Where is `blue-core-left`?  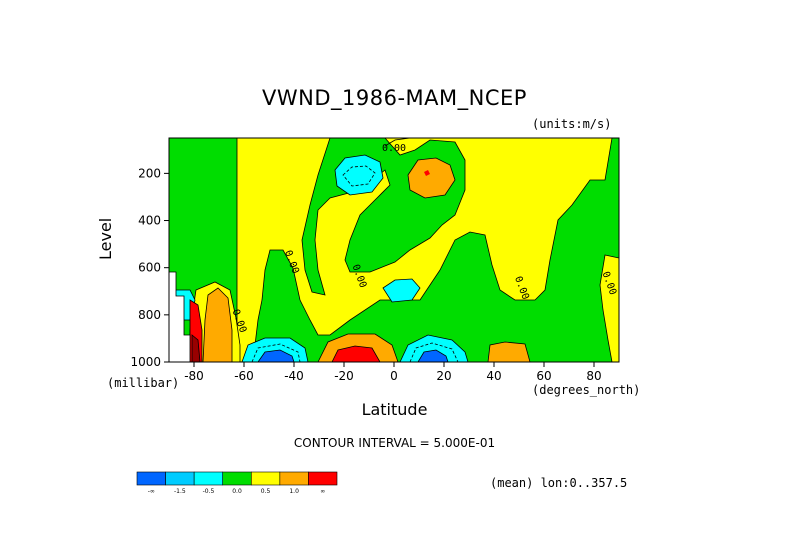
blue-core-left is located at coordinates (276, 355).